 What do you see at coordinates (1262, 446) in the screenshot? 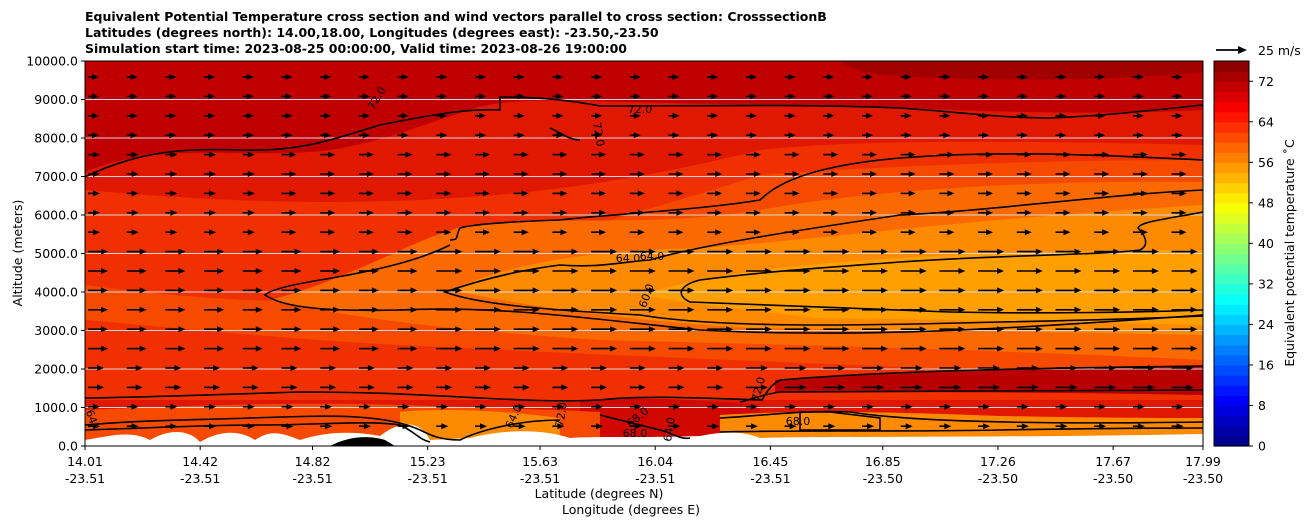
I see `colorbar-tick-label: 0` at bounding box center [1262, 446].